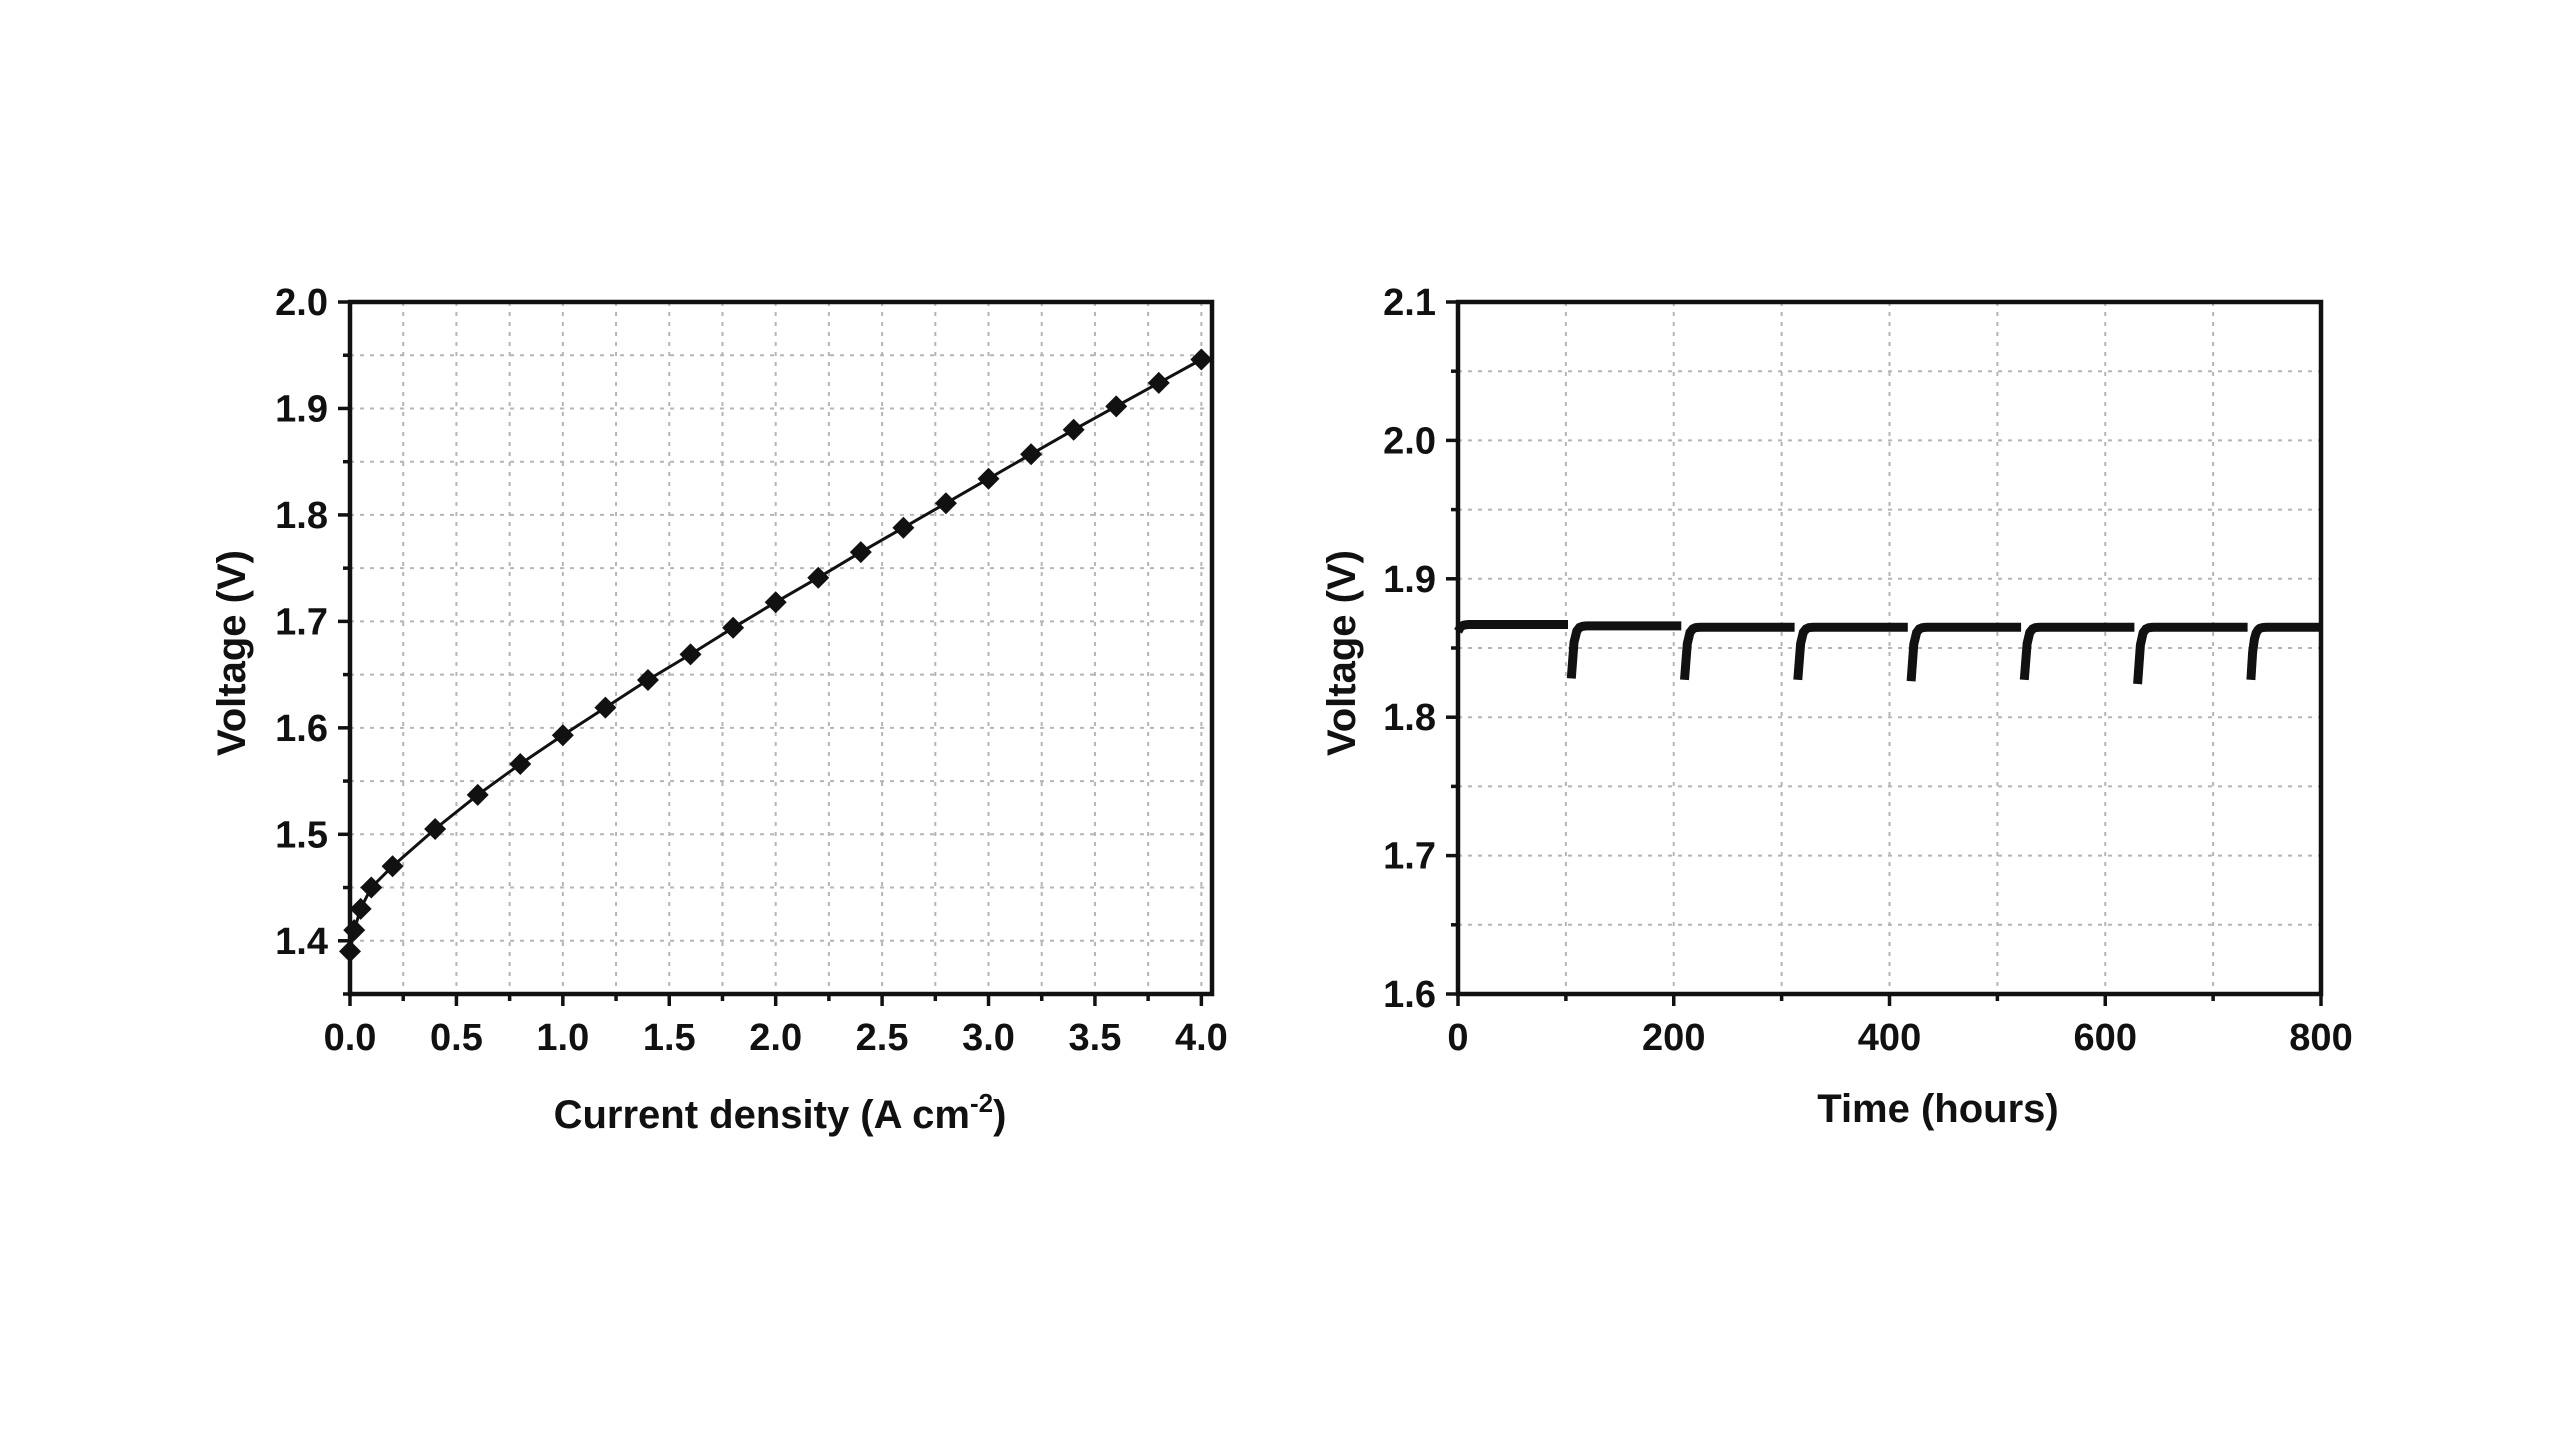 This screenshot has width=2560, height=1440. Describe the element at coordinates (1342, 653) in the screenshot. I see `right-y-axis-title: Voltage (V)` at that location.